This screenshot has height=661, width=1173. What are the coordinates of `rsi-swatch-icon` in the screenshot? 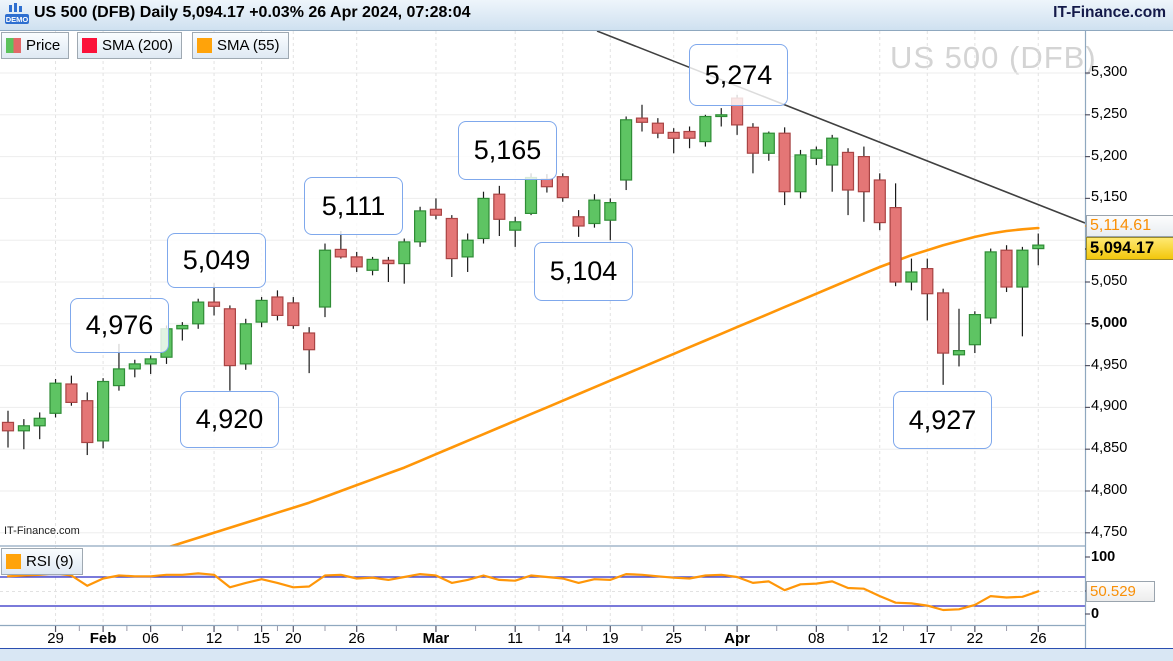 It's located at (13, 561).